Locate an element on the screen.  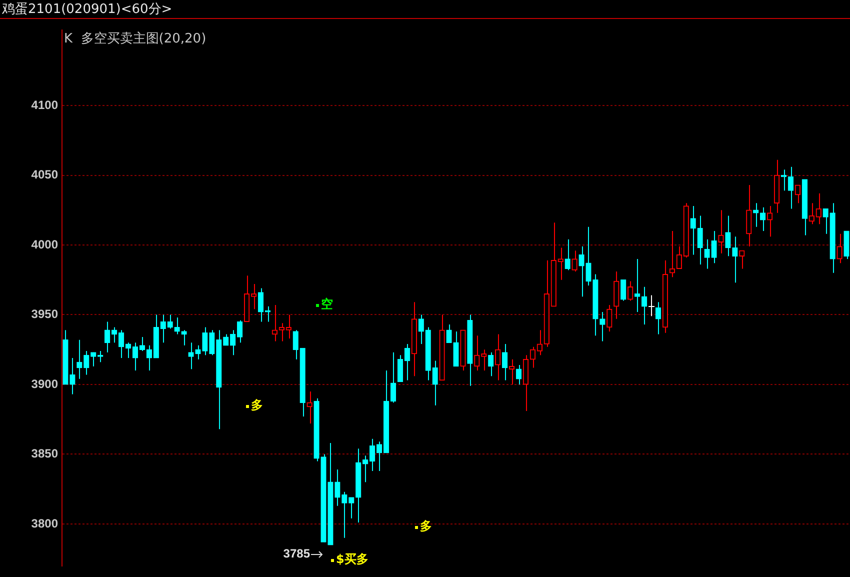
annotation: 空 is located at coordinates (327, 304).